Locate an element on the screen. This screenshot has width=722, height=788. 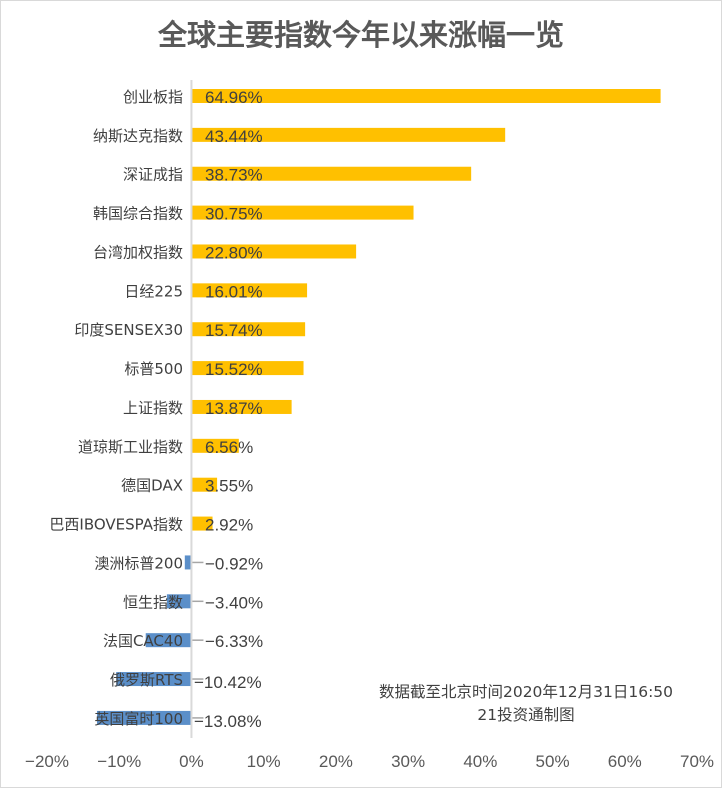
x-tick-label: 20% is located at coordinates (336, 761).